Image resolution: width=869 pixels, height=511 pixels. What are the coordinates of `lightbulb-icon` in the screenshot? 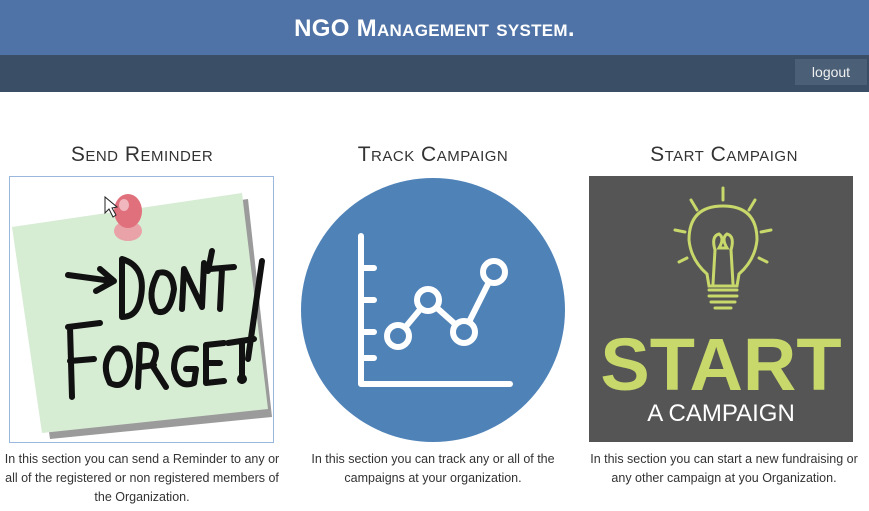 It's located at (723, 248).